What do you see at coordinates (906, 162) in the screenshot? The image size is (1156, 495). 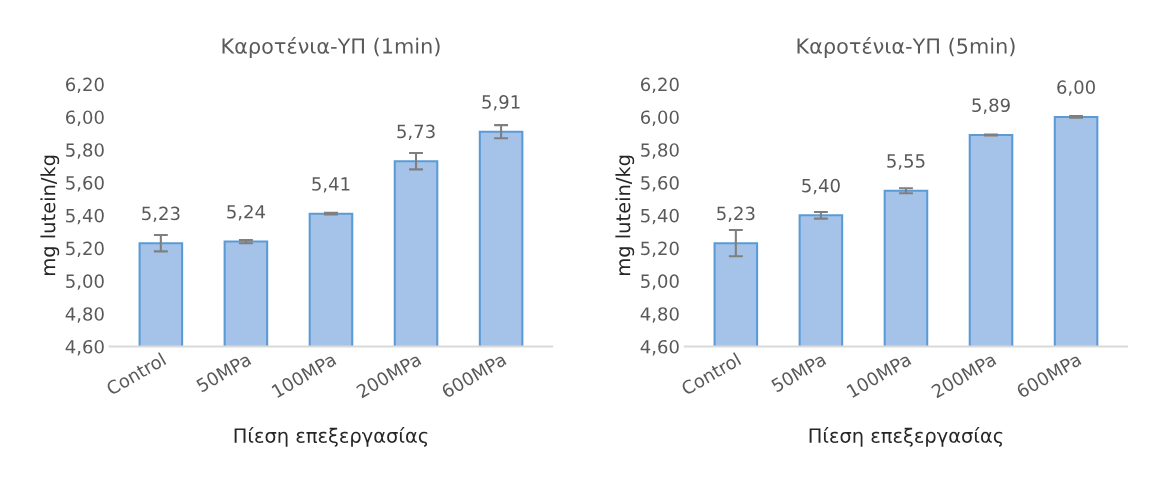 I see `data-label: 5,55` at bounding box center [906, 162].